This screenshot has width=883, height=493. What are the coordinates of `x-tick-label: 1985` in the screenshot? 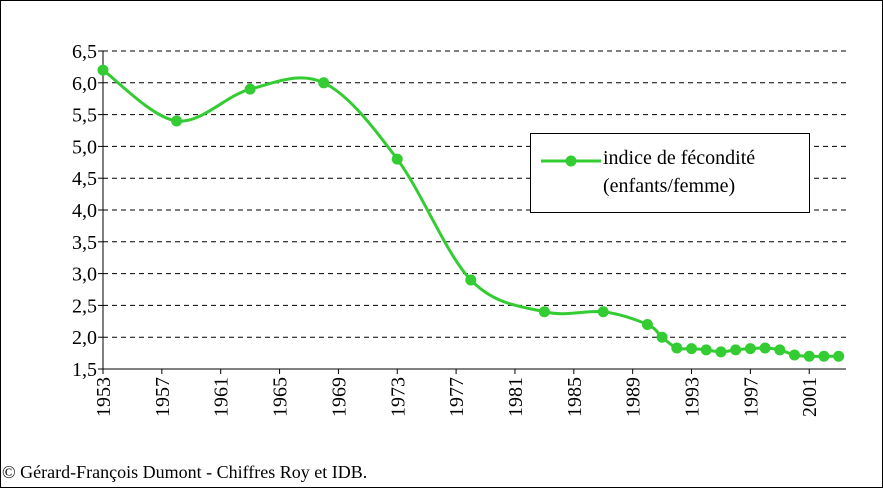 It's located at (575, 397).